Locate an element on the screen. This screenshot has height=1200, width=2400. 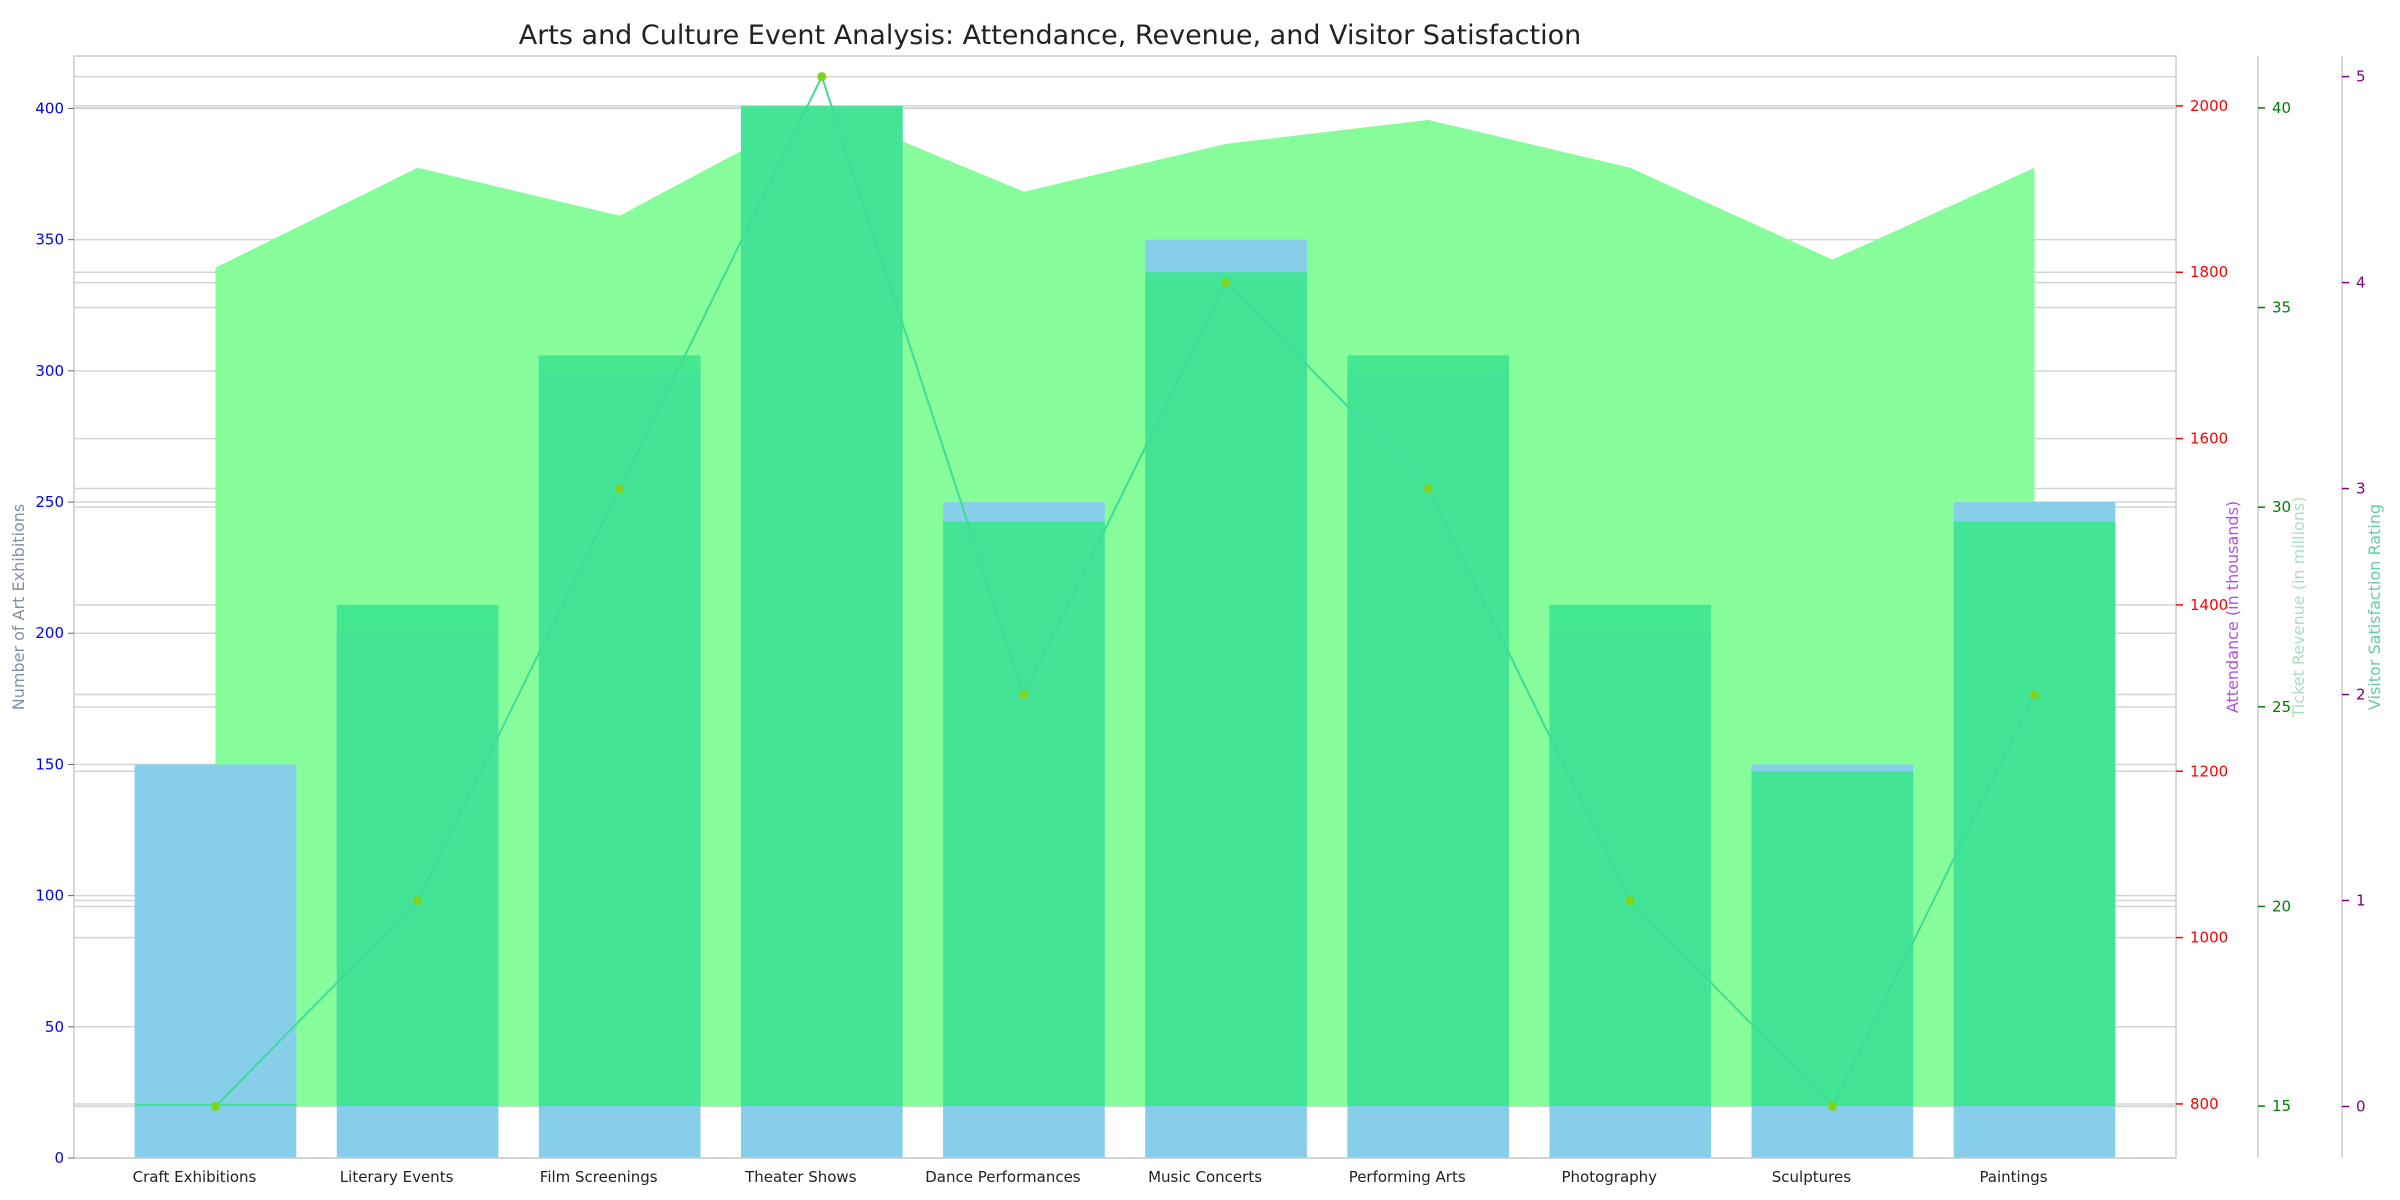
right3-tick-4: 4 is located at coordinates (2361, 283).